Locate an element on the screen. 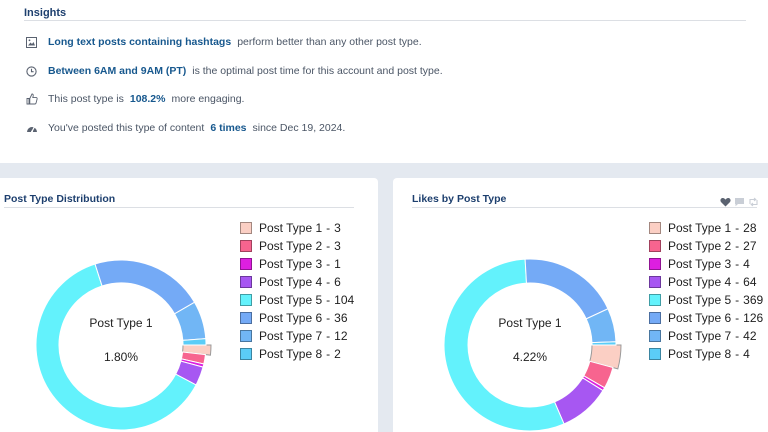 The image size is (768, 432). comment-icon is located at coordinates (739, 203).